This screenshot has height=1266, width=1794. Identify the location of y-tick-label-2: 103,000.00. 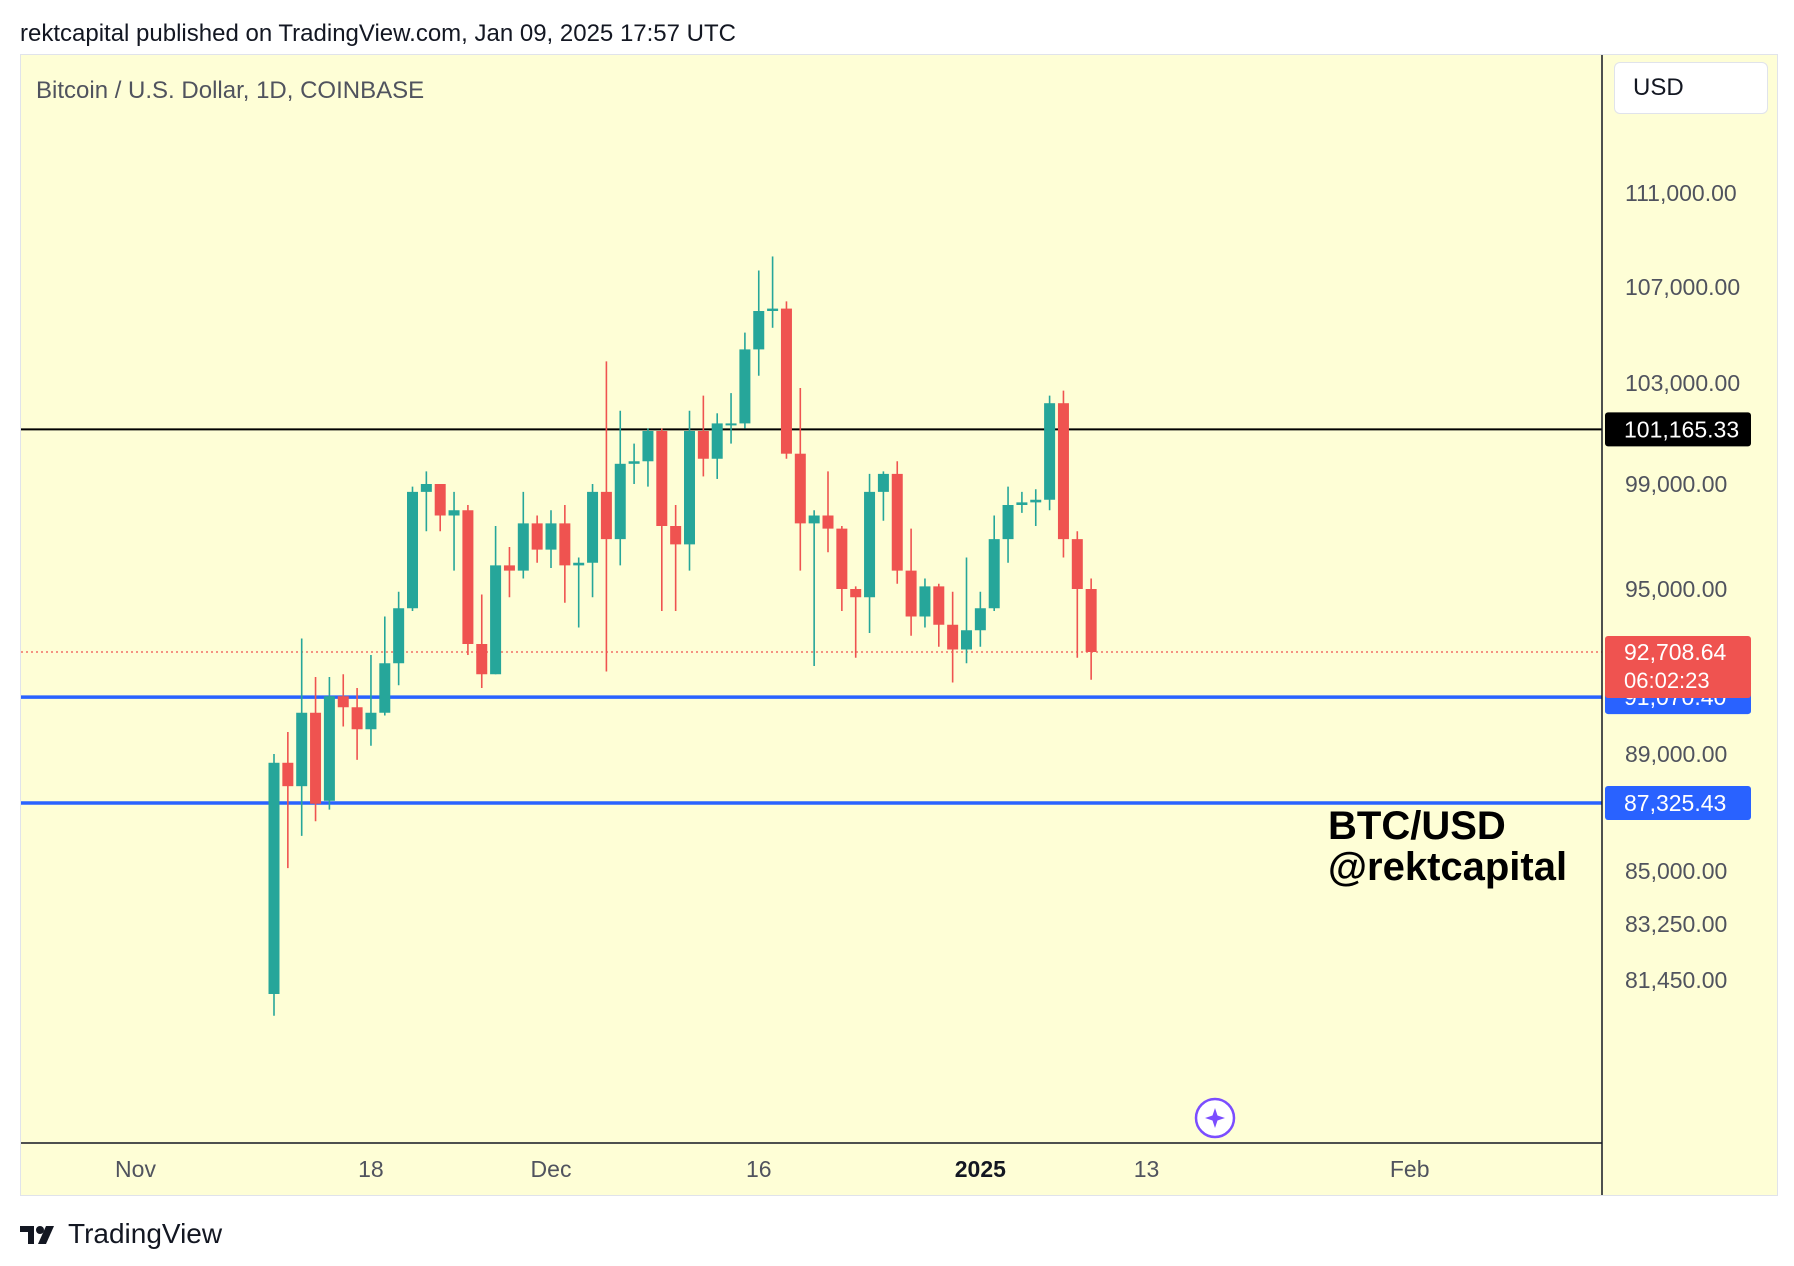
(1682, 383).